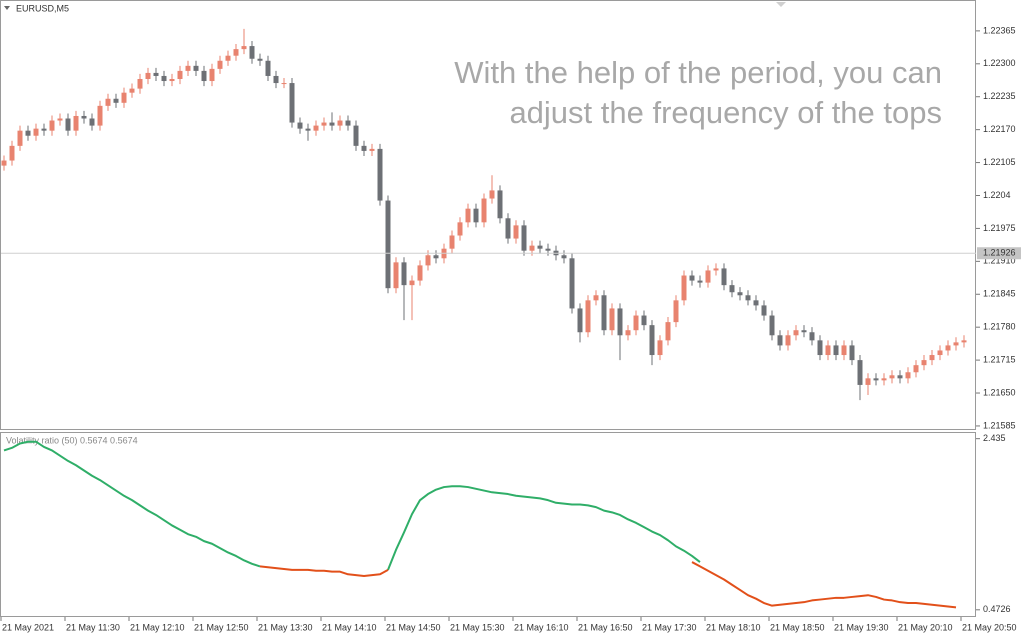 Image resolution: width=1024 pixels, height=640 pixels. Describe the element at coordinates (797, 627) in the screenshot. I see `x-tick-label: 21 May 18:50` at that location.